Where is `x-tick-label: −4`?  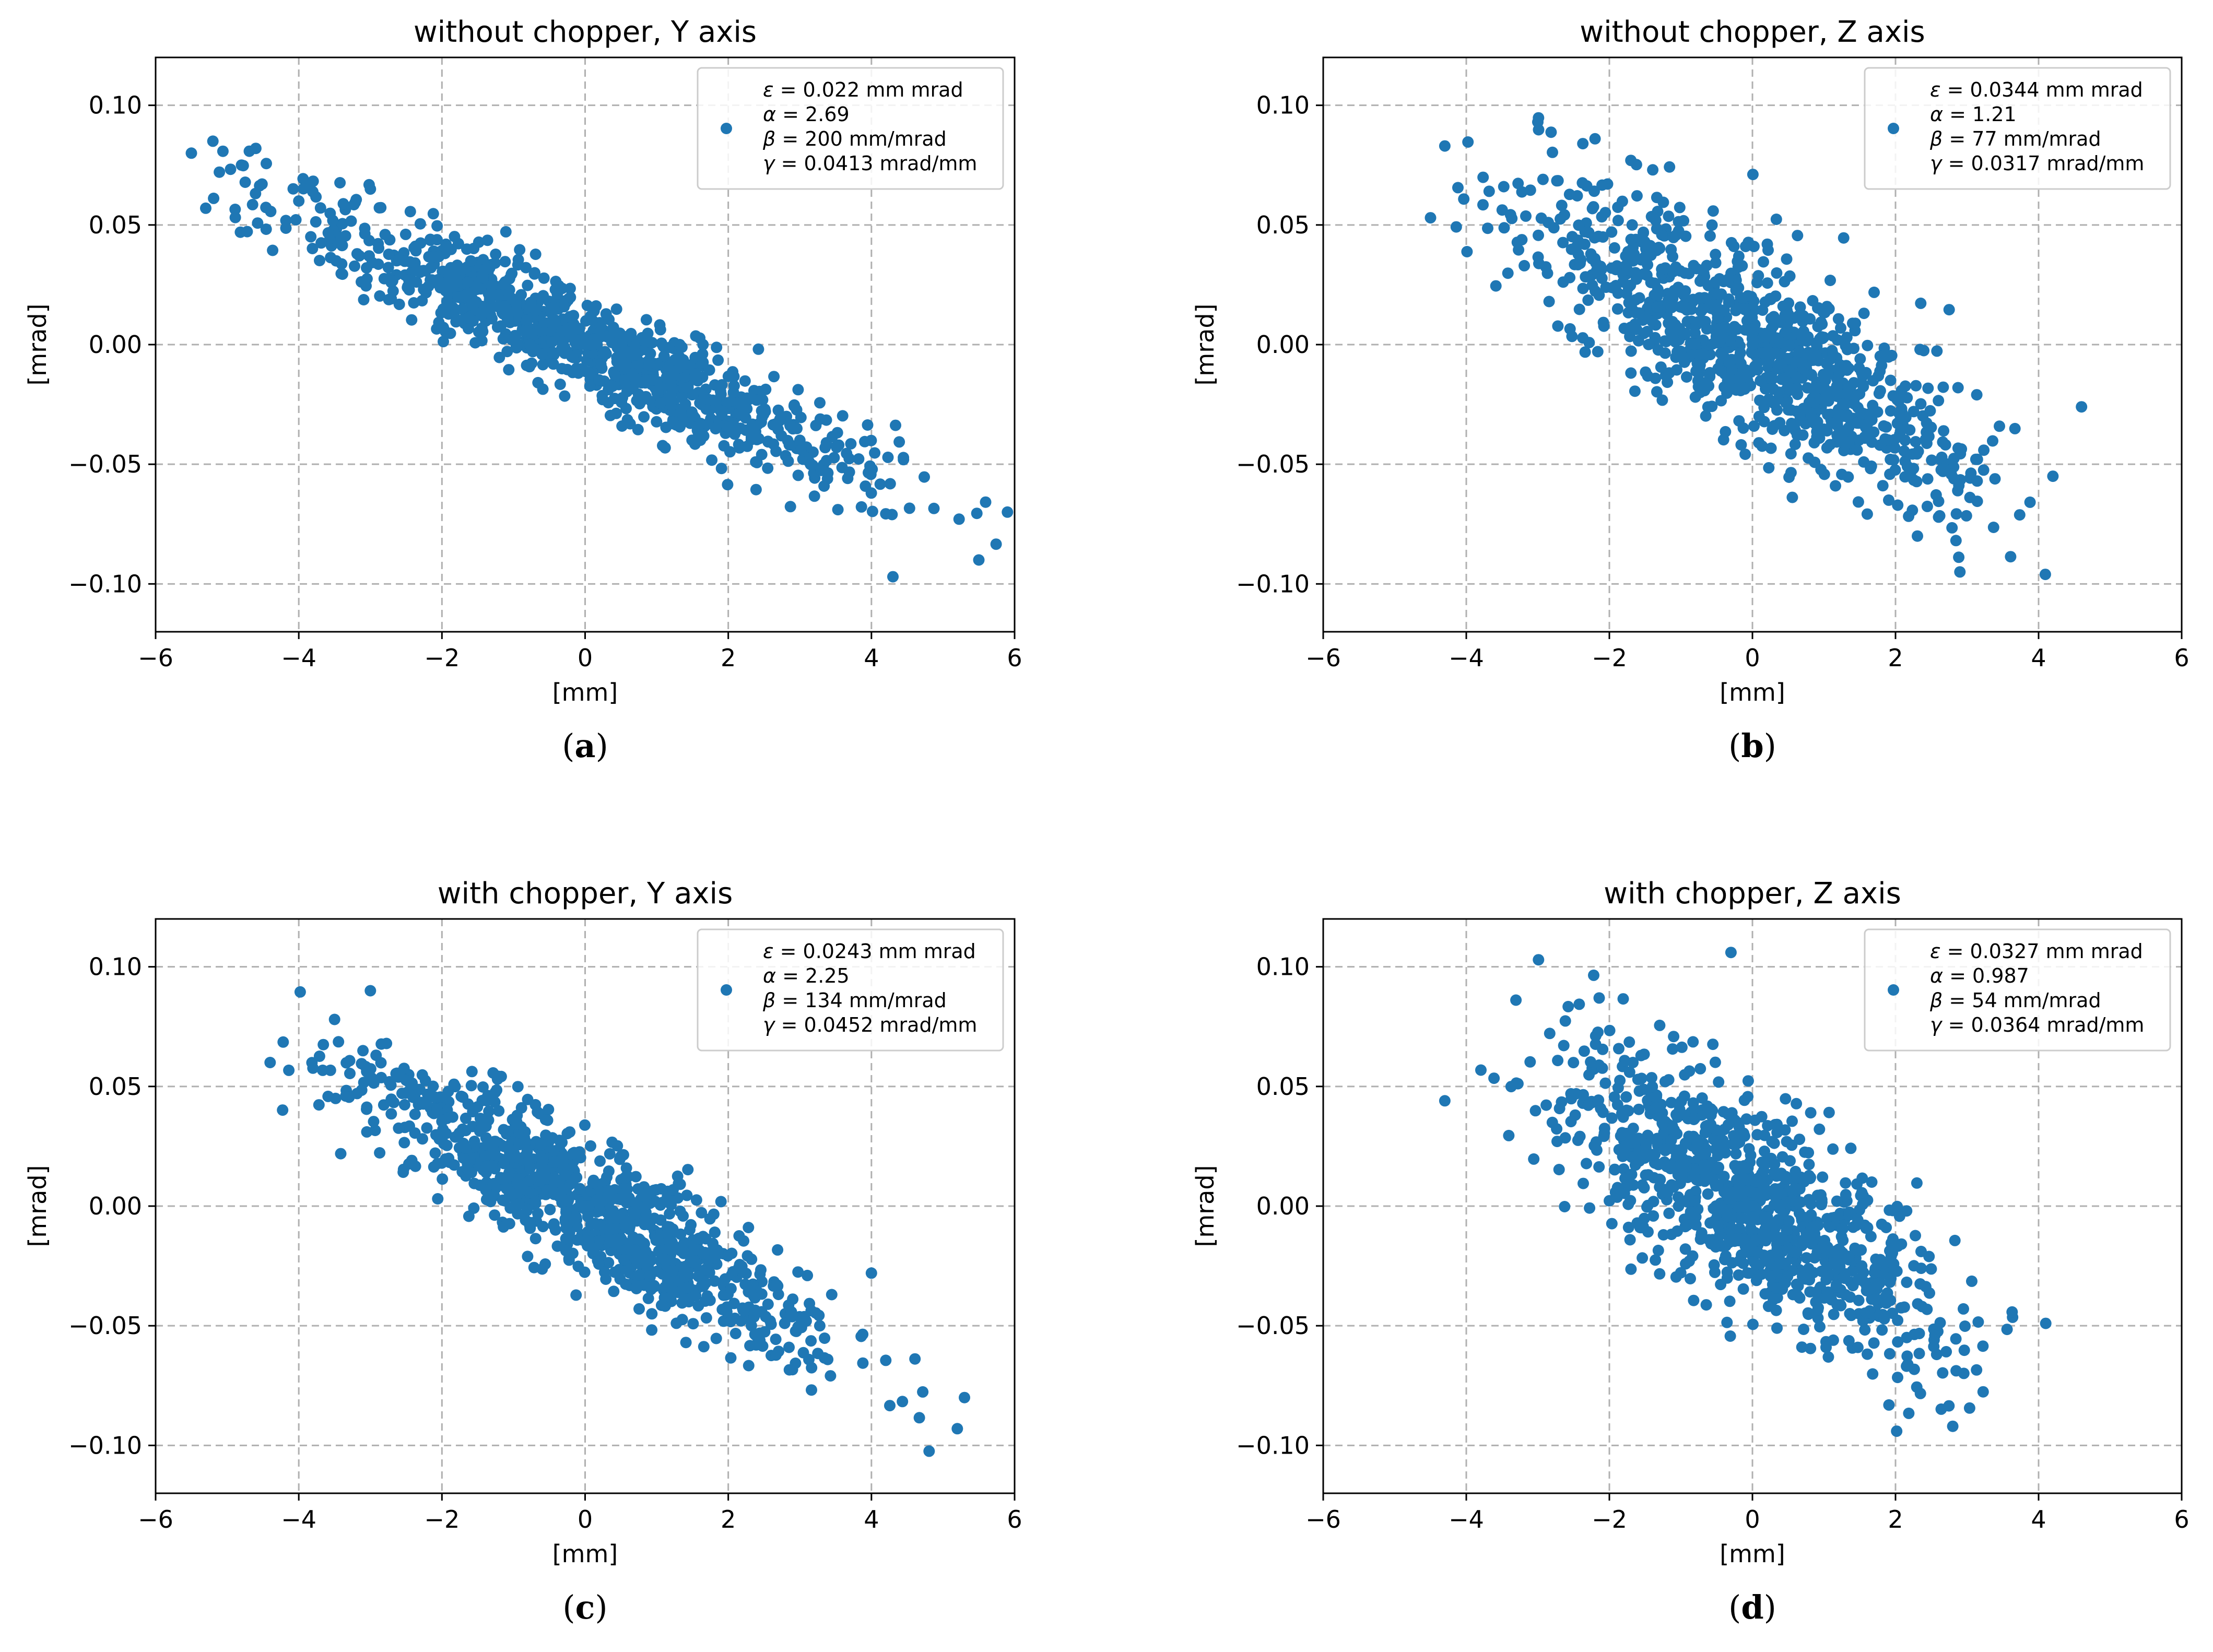
x-tick-label: −4 is located at coordinates (1467, 658).